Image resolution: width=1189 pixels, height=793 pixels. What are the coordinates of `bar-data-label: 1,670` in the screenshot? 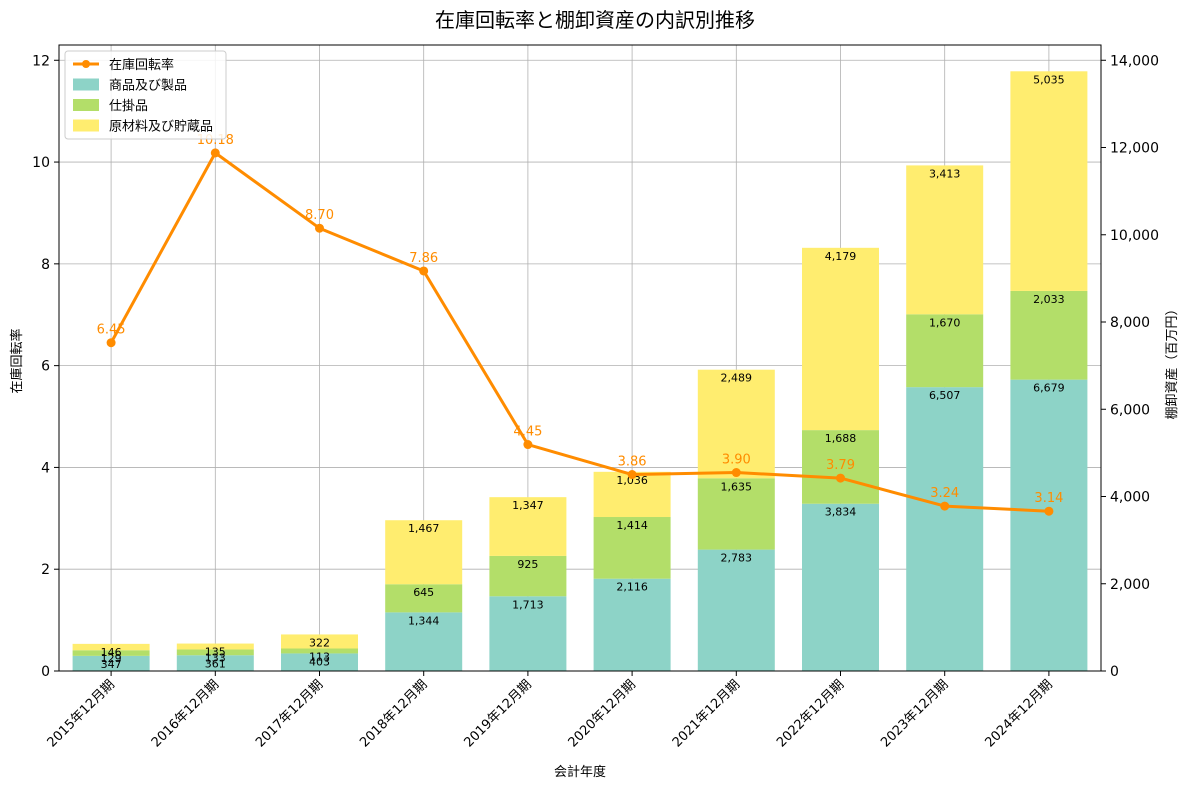 It's located at (945, 322).